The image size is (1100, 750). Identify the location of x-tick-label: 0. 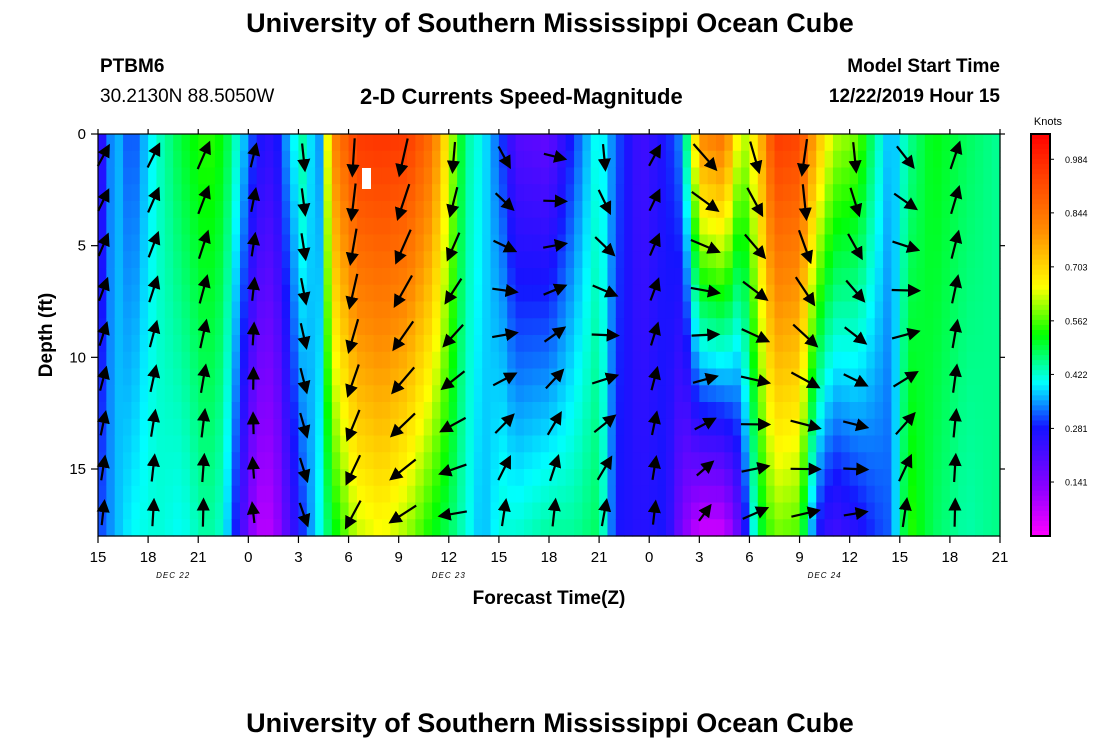
(248, 557).